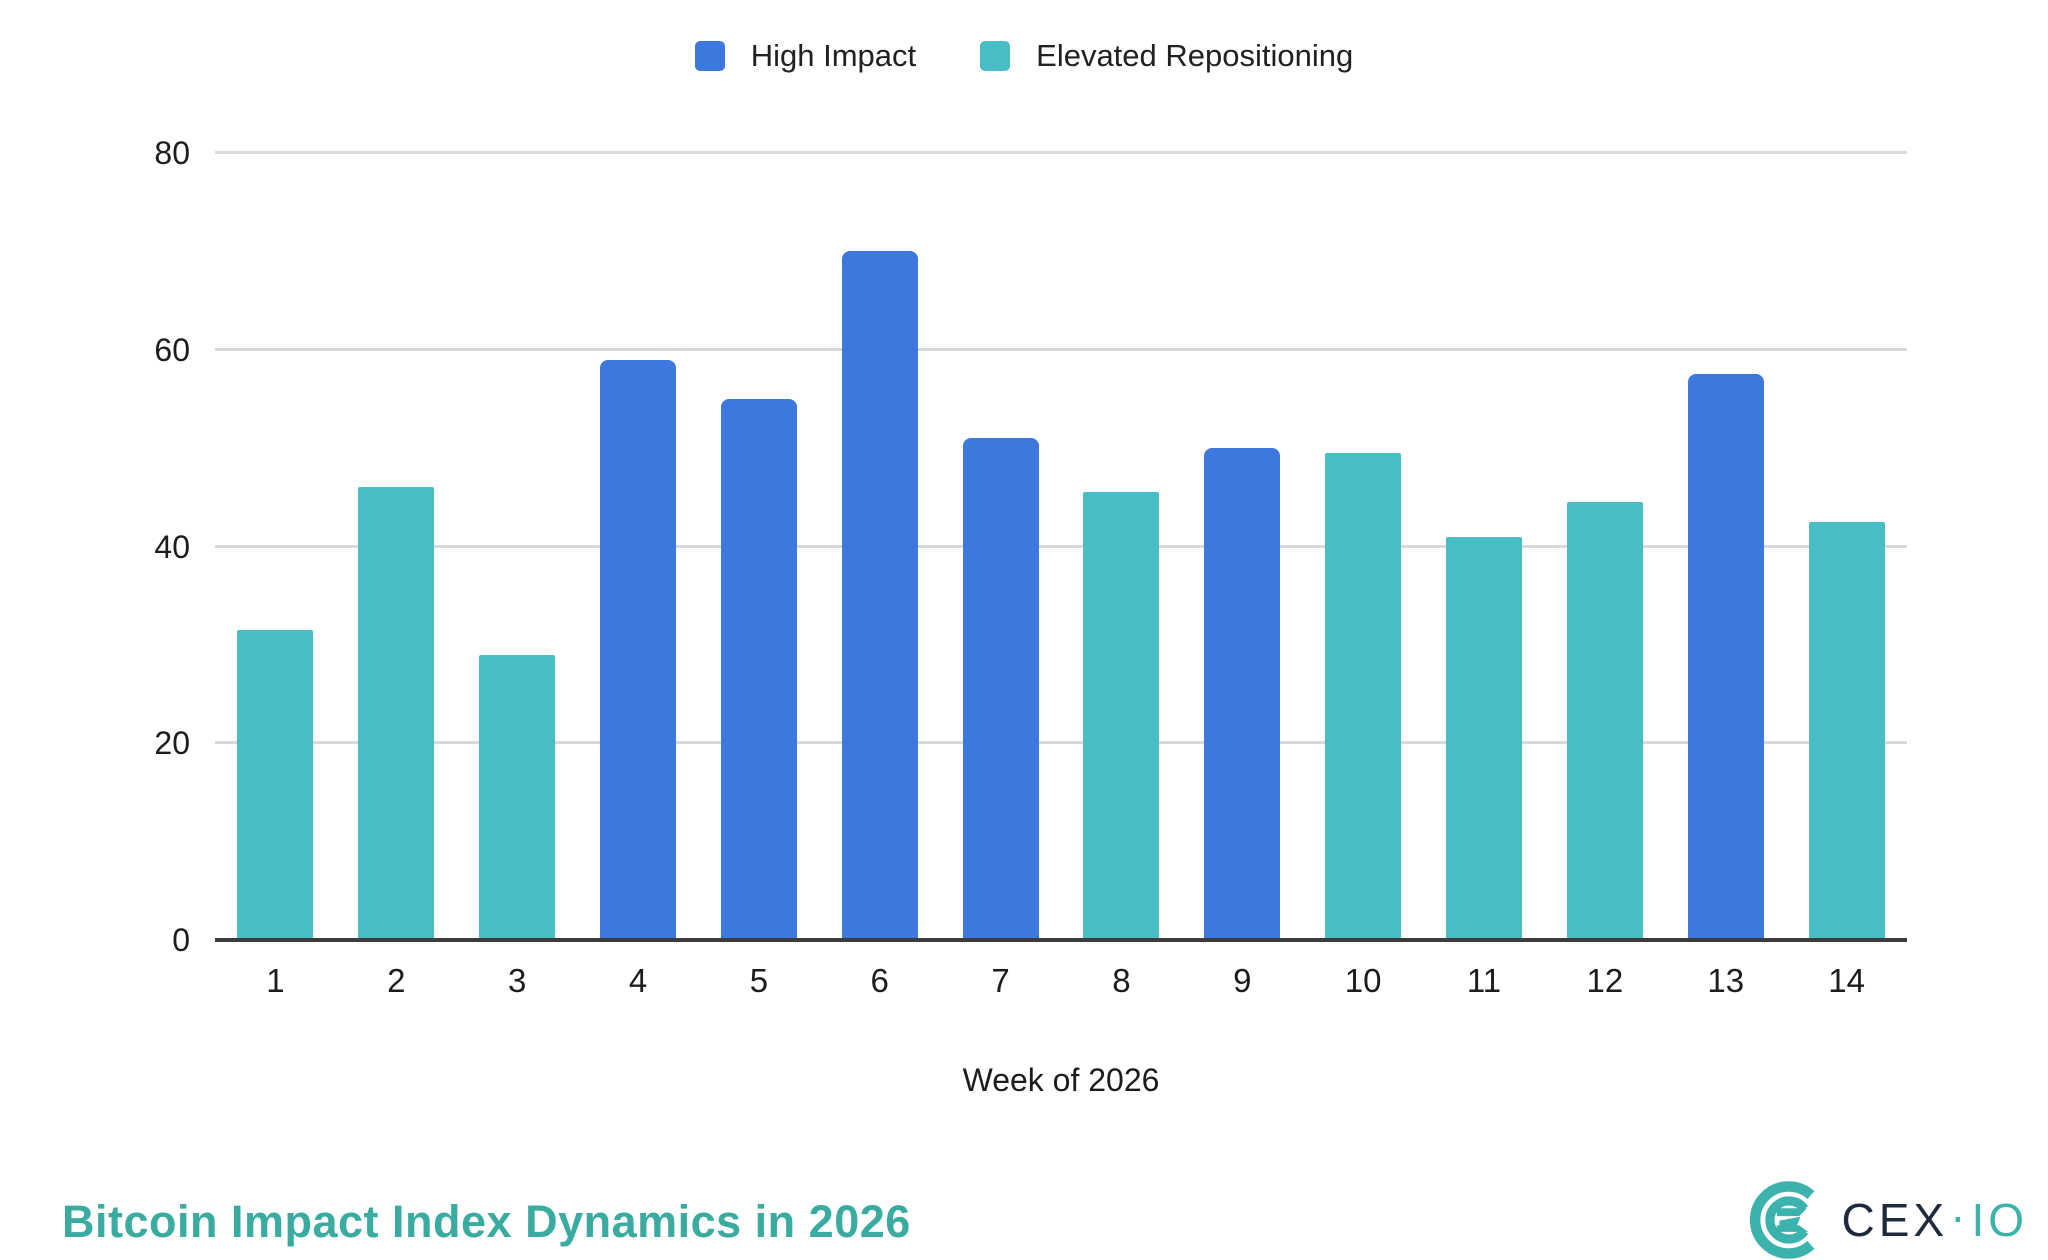 This screenshot has width=2048, height=1260. Describe the element at coordinates (172, 743) in the screenshot. I see `y-tick-label-20: 20` at that location.